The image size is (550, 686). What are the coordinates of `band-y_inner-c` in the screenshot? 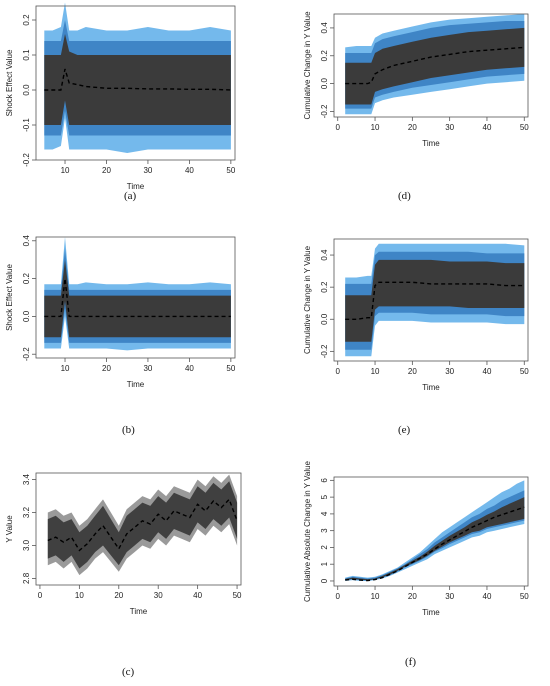 It's located at (142, 525).